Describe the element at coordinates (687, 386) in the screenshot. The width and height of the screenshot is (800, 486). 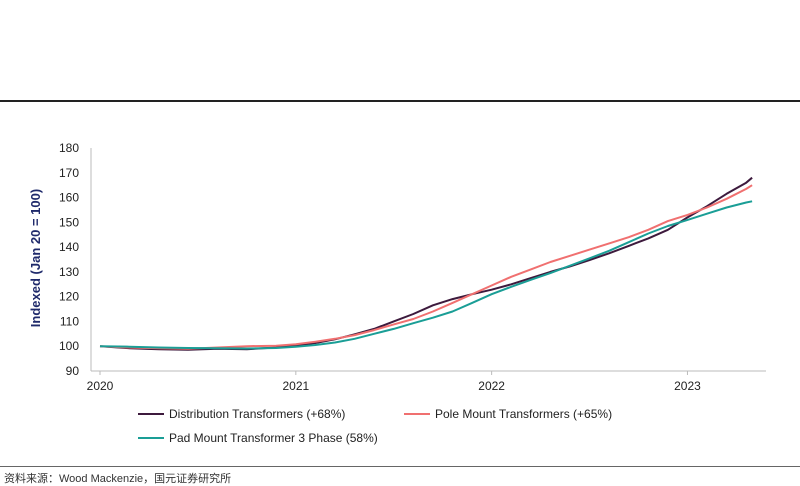
I see `x-tick-label: 2023` at that location.